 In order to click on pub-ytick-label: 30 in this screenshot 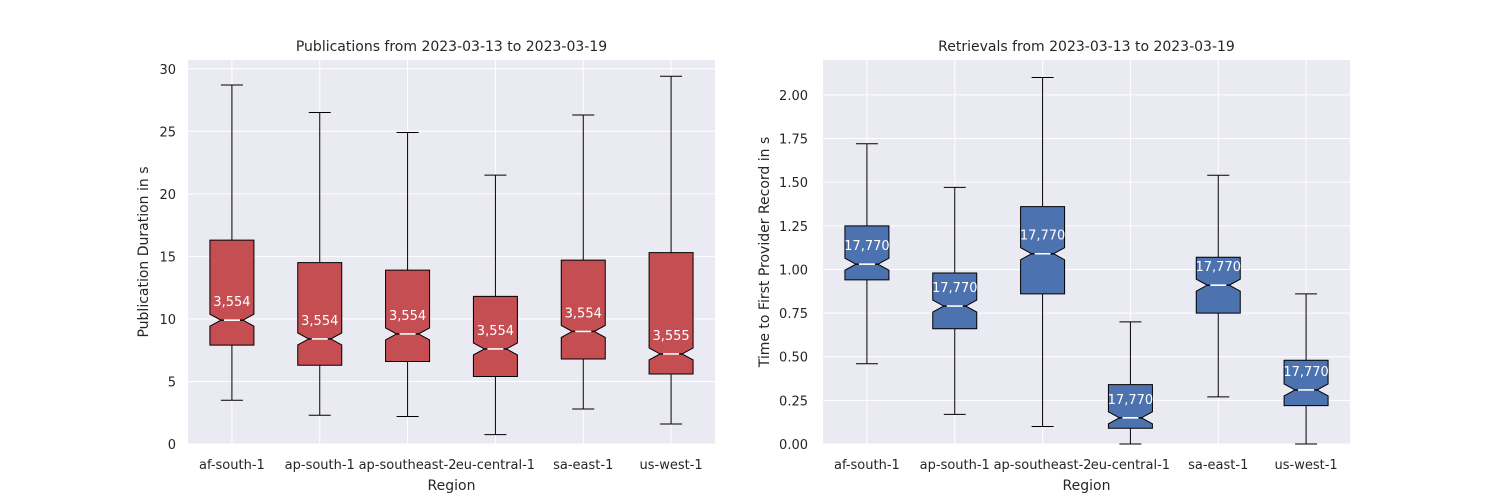, I will do `click(167, 70)`.